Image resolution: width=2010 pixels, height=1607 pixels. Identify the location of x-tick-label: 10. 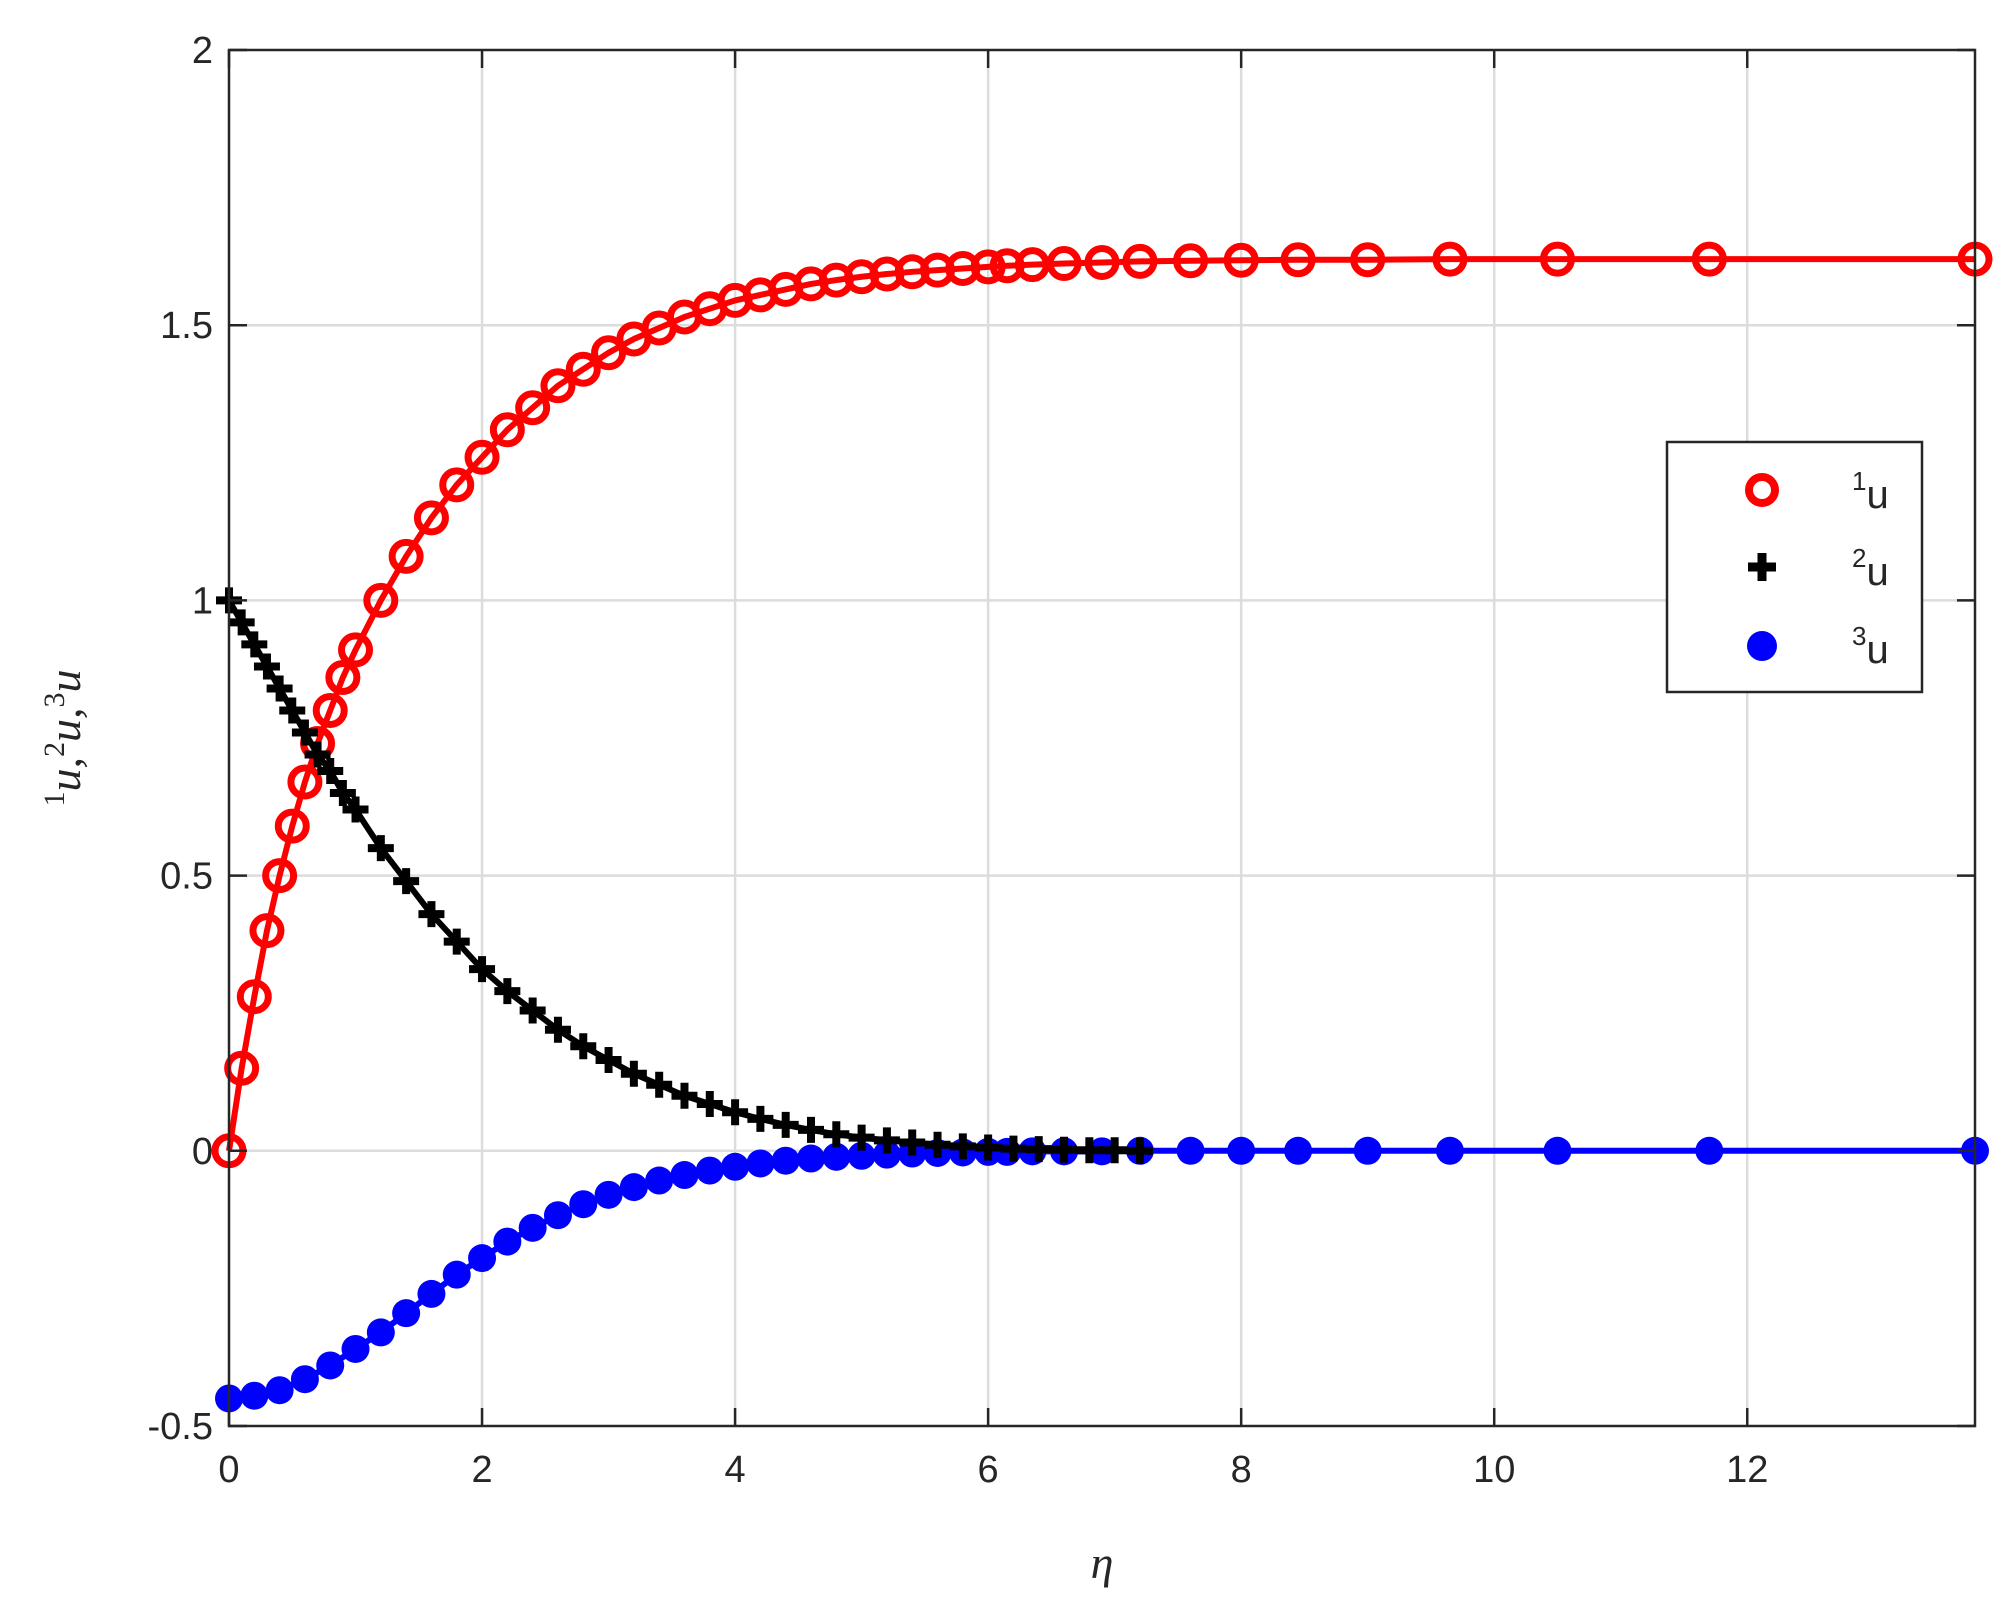
(1494, 1470).